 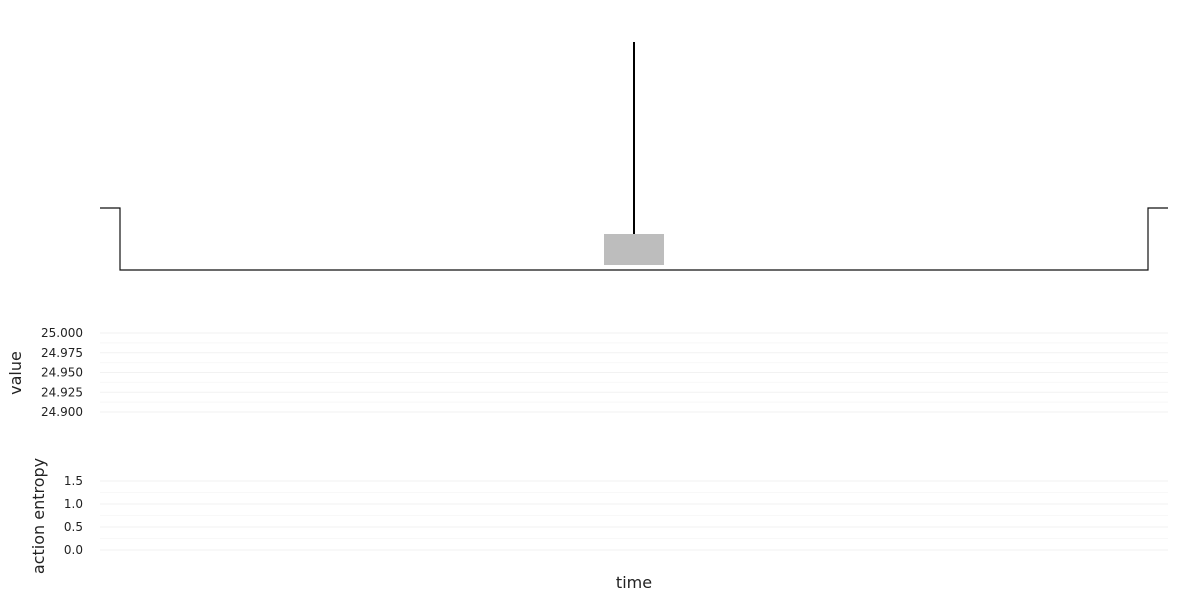 I want to click on entropy-grid, so click(x=634, y=515).